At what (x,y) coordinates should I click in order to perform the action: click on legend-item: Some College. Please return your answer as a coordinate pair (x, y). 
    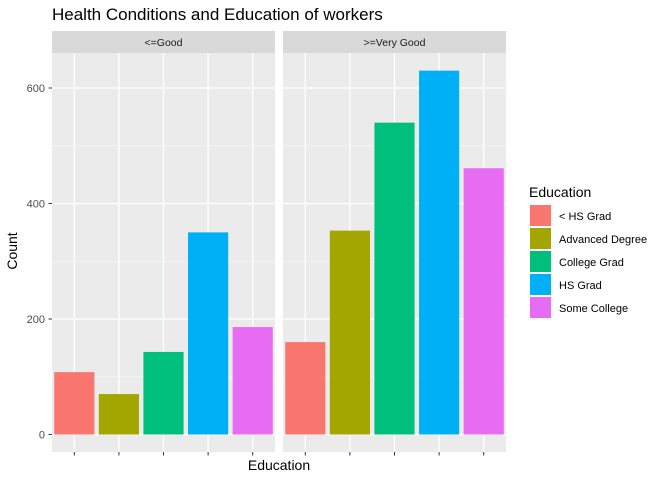
    Looking at the image, I should click on (579, 307).